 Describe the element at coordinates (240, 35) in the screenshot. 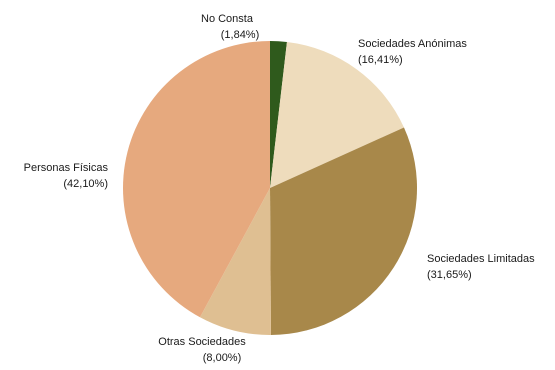

I see `label-no-consta-value: (1,84%)` at that location.